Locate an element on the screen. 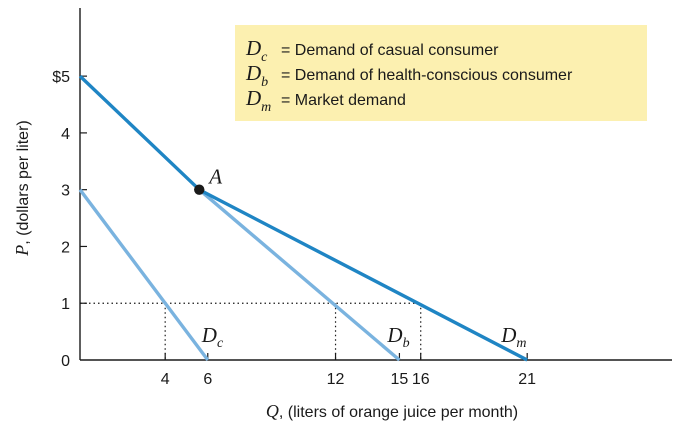 This screenshot has width=673, height=432. x-tick-label: 4 is located at coordinates (165, 379).